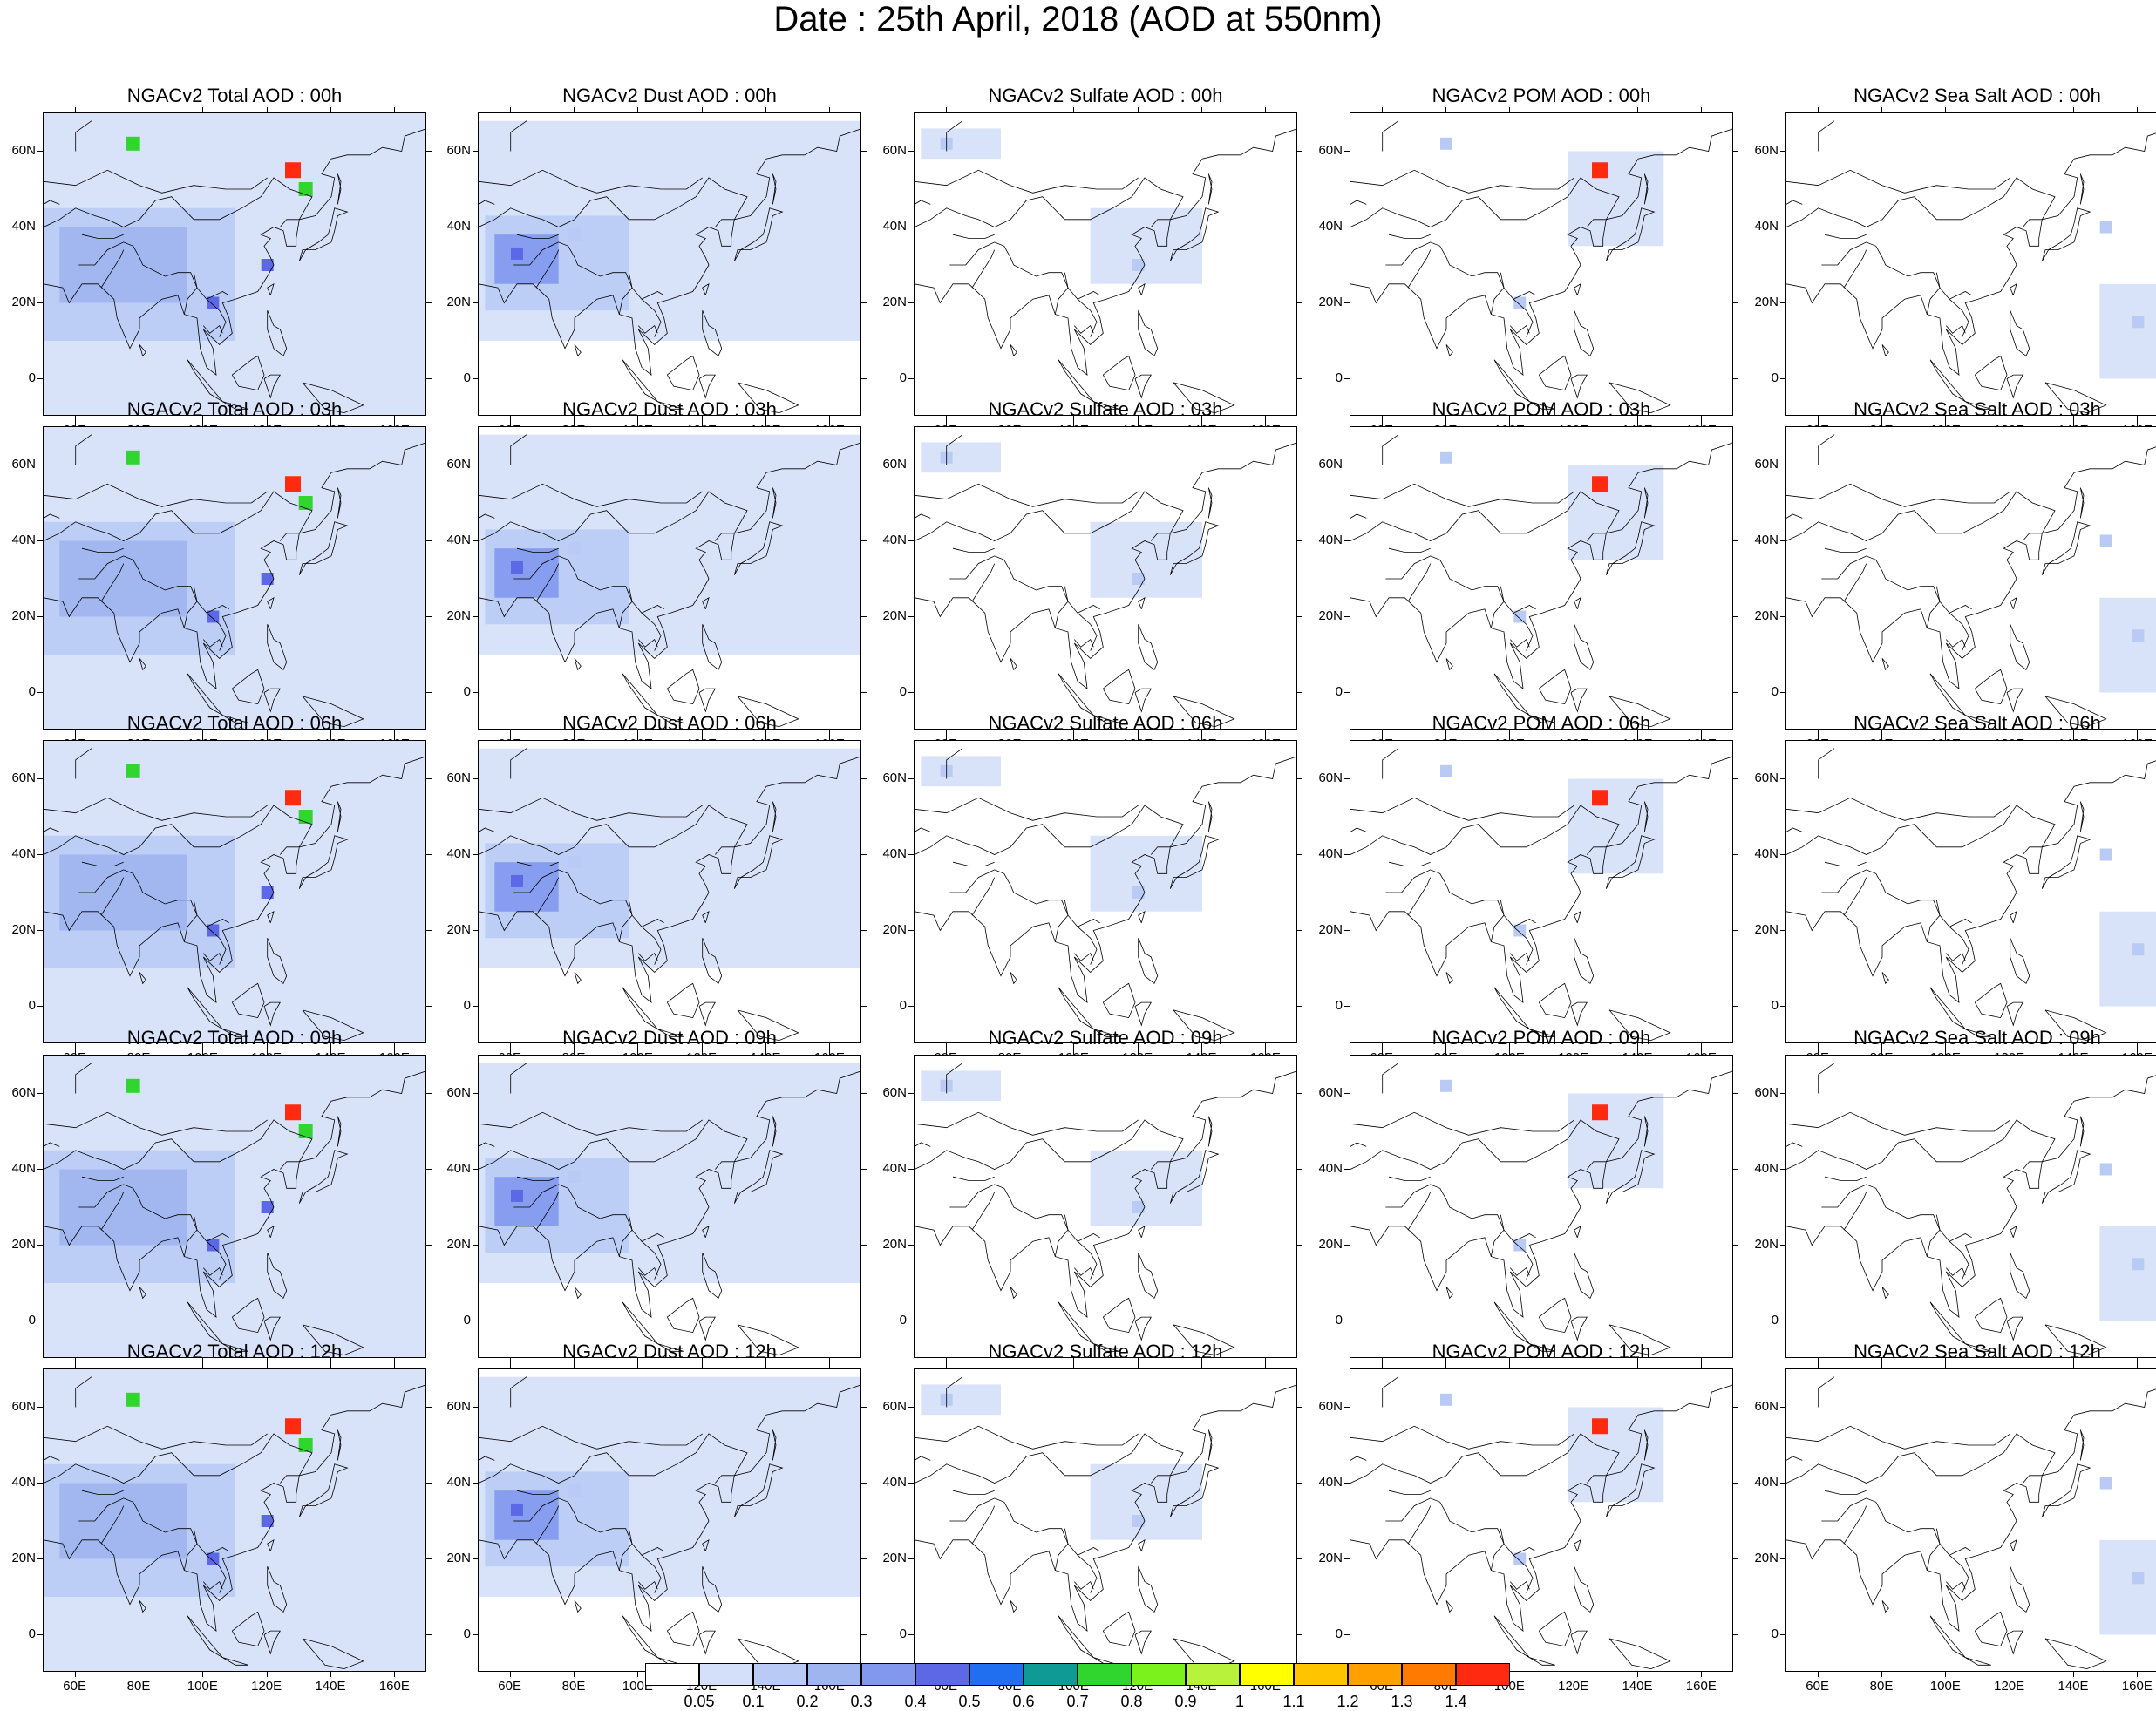  What do you see at coordinates (1105, 1351) in the screenshot?
I see `panel-title: NGACv2 Sulfate AOD : 12h` at bounding box center [1105, 1351].